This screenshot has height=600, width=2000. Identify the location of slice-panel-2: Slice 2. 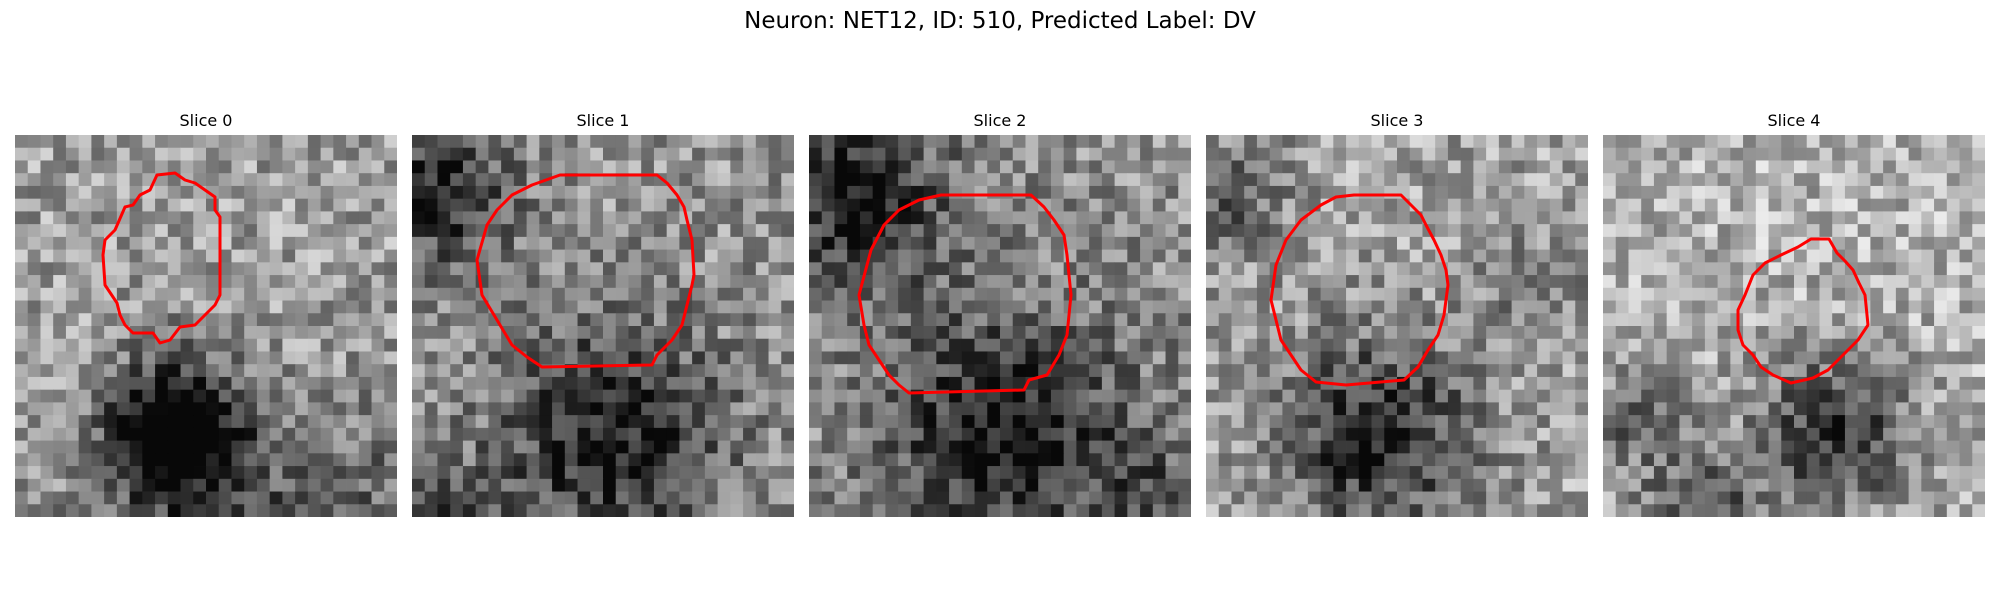
(1000, 314).